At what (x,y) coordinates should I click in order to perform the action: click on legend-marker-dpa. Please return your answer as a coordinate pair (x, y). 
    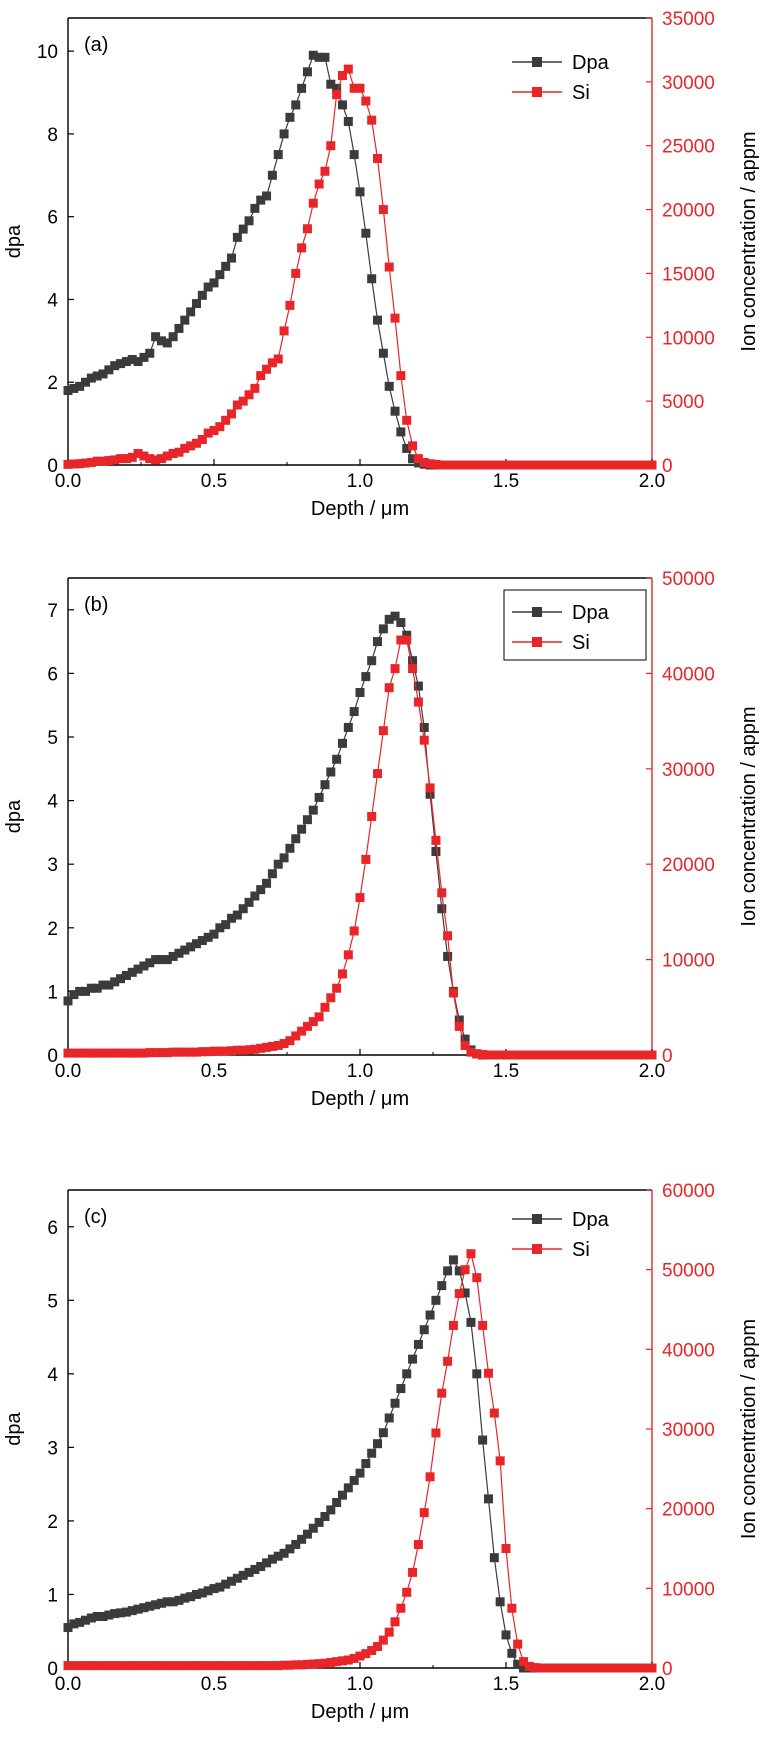
    Looking at the image, I should click on (537, 1219).